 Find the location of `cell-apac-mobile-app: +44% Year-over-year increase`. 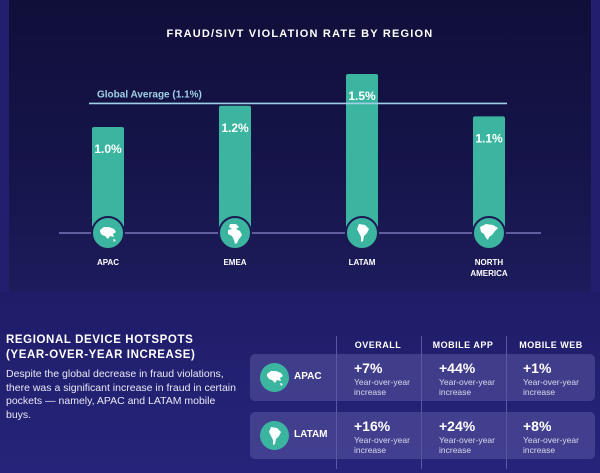

cell-apac-mobile-app: +44% Year-over-year increase is located at coordinates (479, 378).